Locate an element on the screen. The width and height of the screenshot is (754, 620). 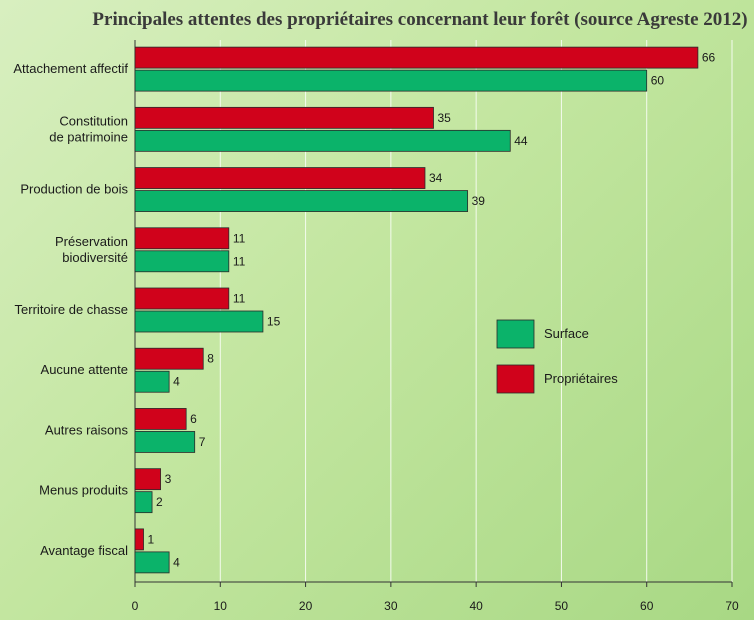
category-label: Attachement affectif is located at coordinates (70, 68).